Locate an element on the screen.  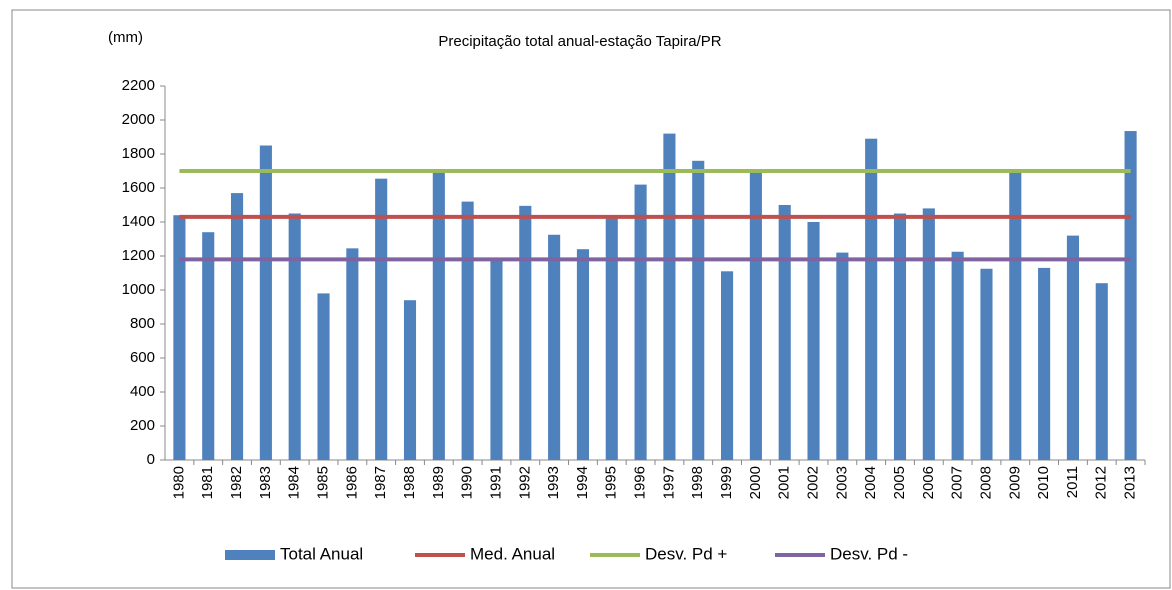
legend-label: Desv. Pd + is located at coordinates (686, 553).